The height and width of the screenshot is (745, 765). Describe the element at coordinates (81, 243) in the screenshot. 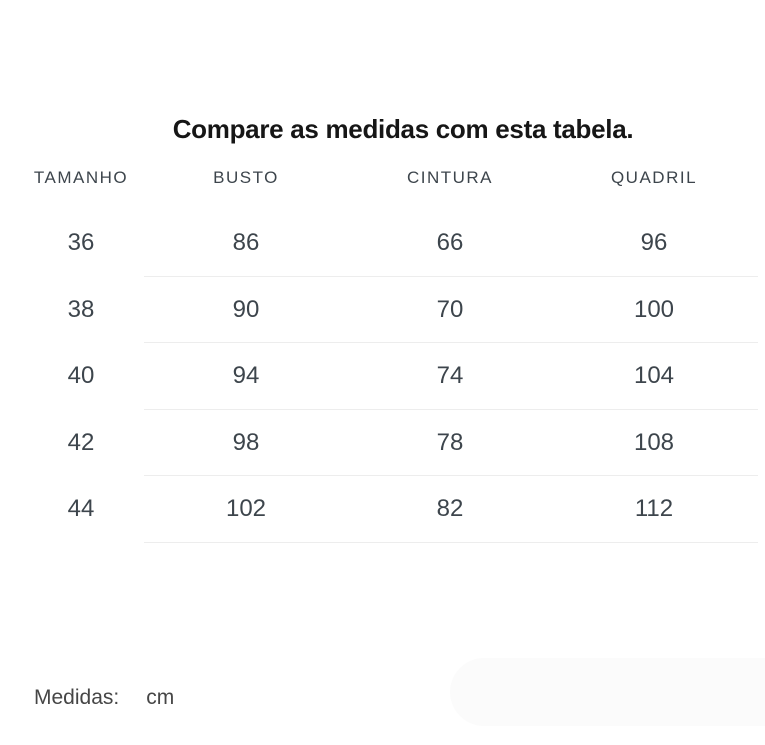

I see `cell-size: 36` at that location.